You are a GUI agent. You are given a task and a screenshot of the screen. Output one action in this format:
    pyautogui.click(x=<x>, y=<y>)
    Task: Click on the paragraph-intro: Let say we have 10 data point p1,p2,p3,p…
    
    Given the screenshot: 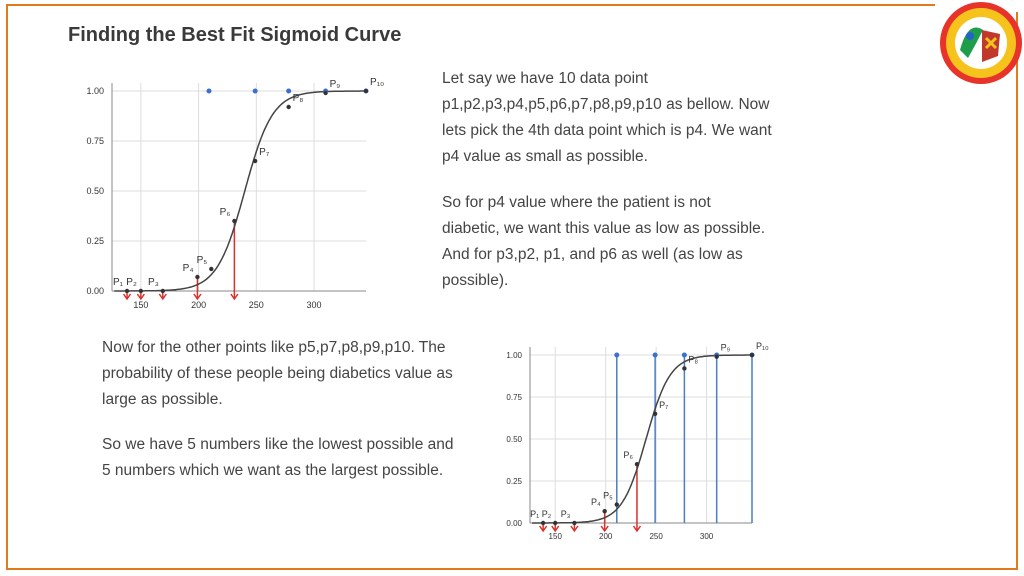 What is the action you would take?
    pyautogui.click(x=607, y=117)
    